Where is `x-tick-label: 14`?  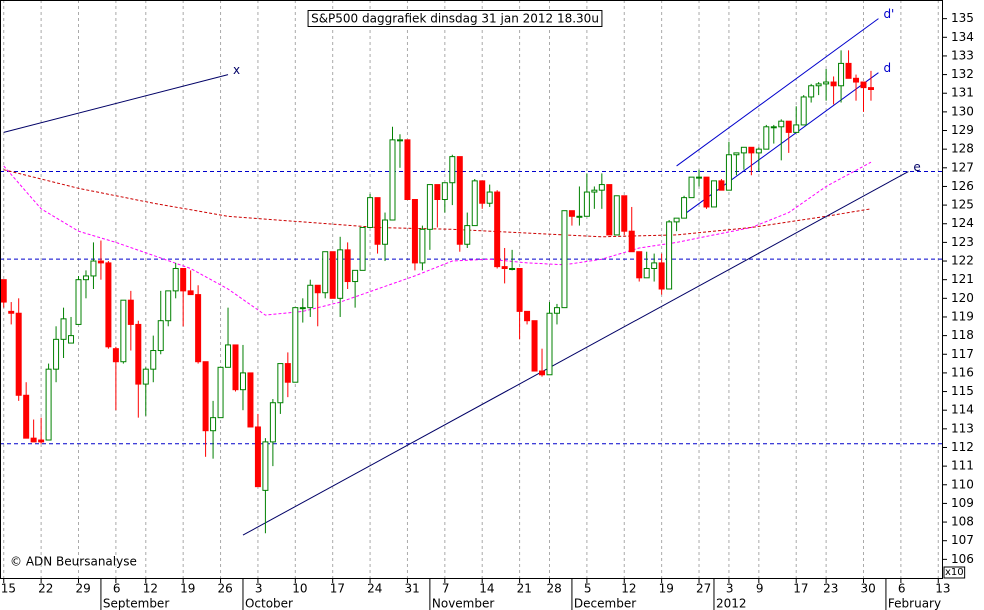 x-tick-label: 14 is located at coordinates (486, 589).